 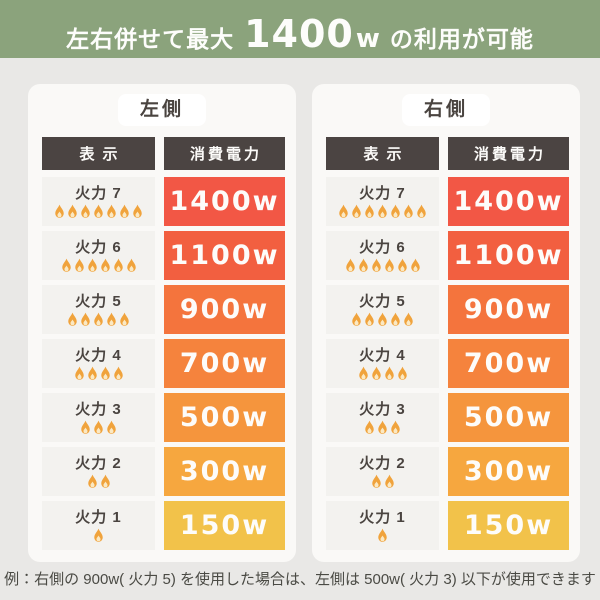 What do you see at coordinates (224, 255) in the screenshot?
I see `wattage-value: 1100w` at bounding box center [224, 255].